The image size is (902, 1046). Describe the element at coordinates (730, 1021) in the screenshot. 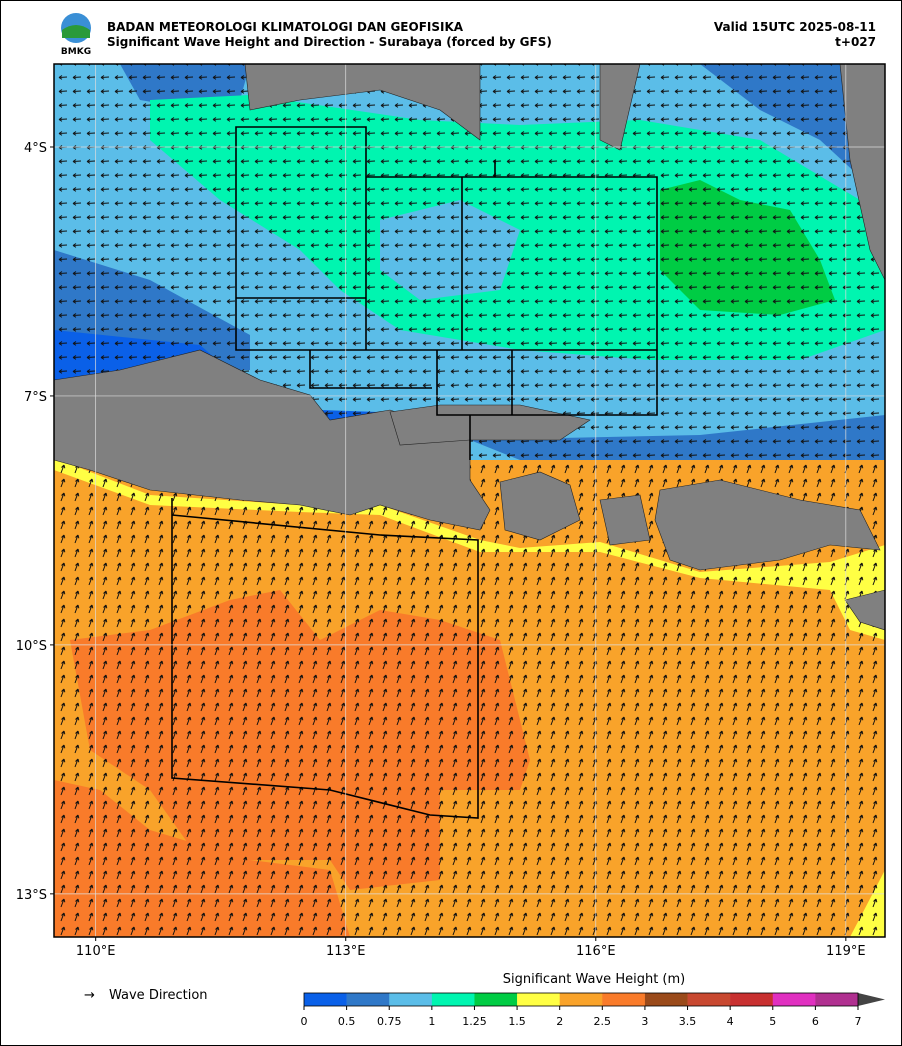

I see `colorbar-tick-label: 4` at that location.